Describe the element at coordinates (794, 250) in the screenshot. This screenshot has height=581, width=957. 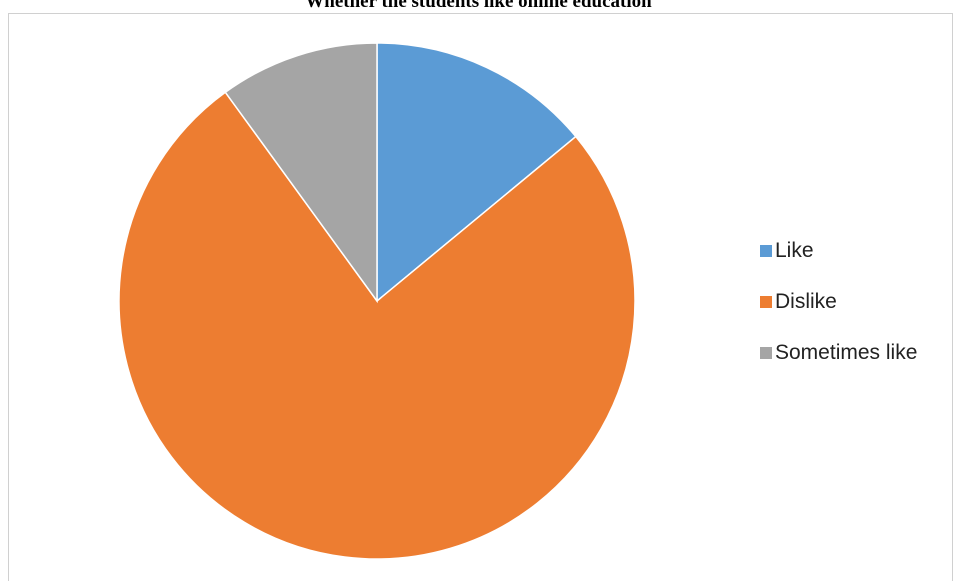
I see `legend-label-like: Like` at that location.